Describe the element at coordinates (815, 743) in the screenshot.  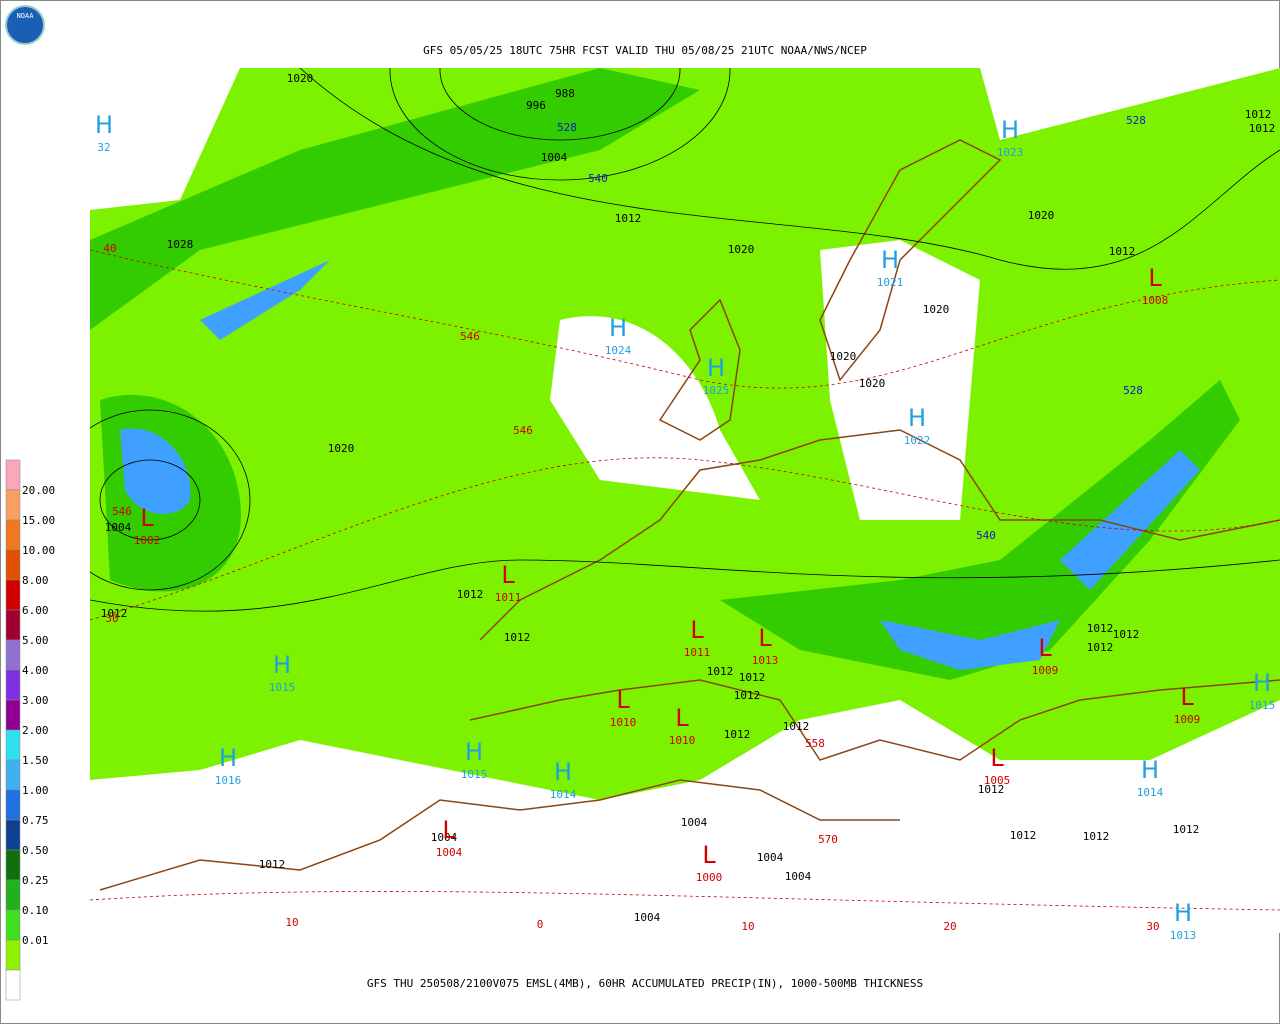
I see `thickness-label: 558` at that location.